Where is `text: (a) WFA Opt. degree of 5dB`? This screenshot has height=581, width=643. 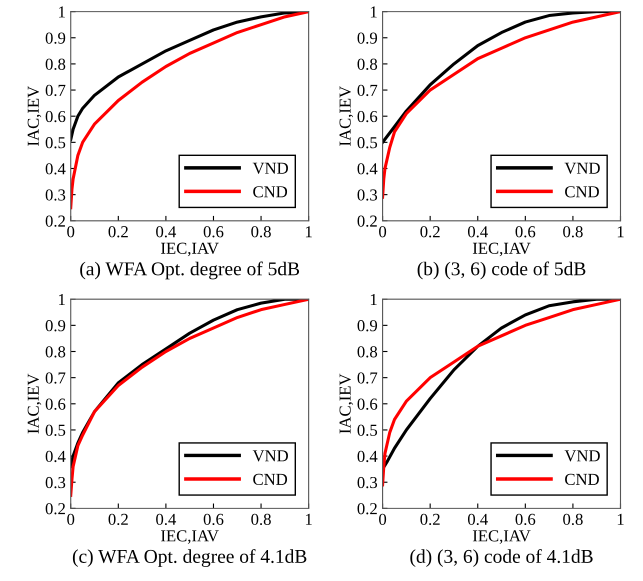 text: (a) WFA Opt. degree of 5dB is located at coordinates (190, 271).